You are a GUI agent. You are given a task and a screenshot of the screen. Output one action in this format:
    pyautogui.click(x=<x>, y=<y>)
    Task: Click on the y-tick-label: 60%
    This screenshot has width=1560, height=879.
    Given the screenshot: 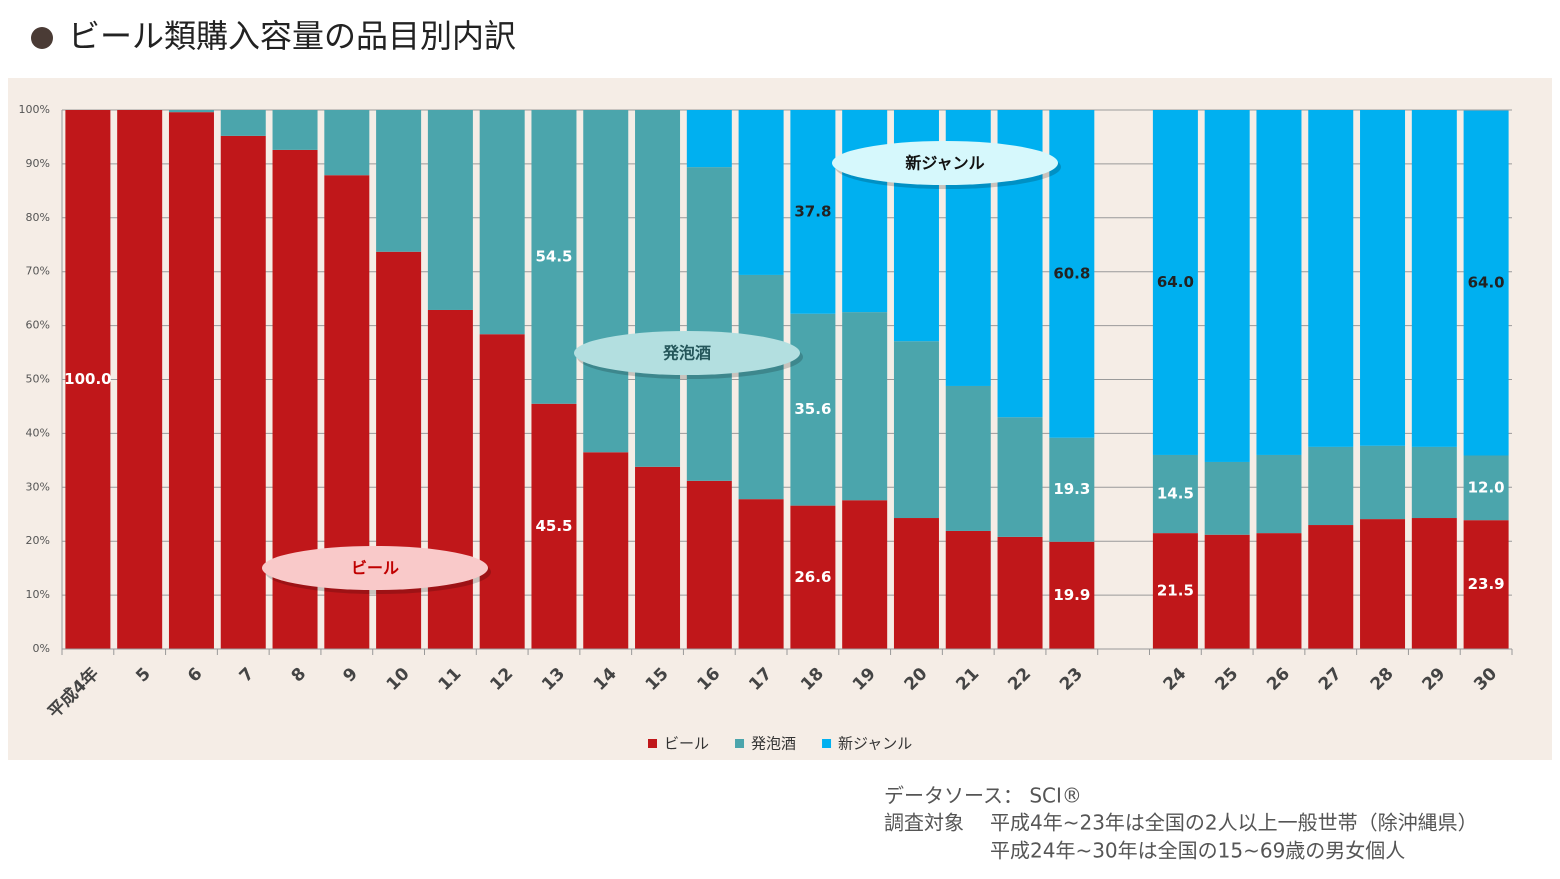 What is the action you would take?
    pyautogui.click(x=38, y=325)
    